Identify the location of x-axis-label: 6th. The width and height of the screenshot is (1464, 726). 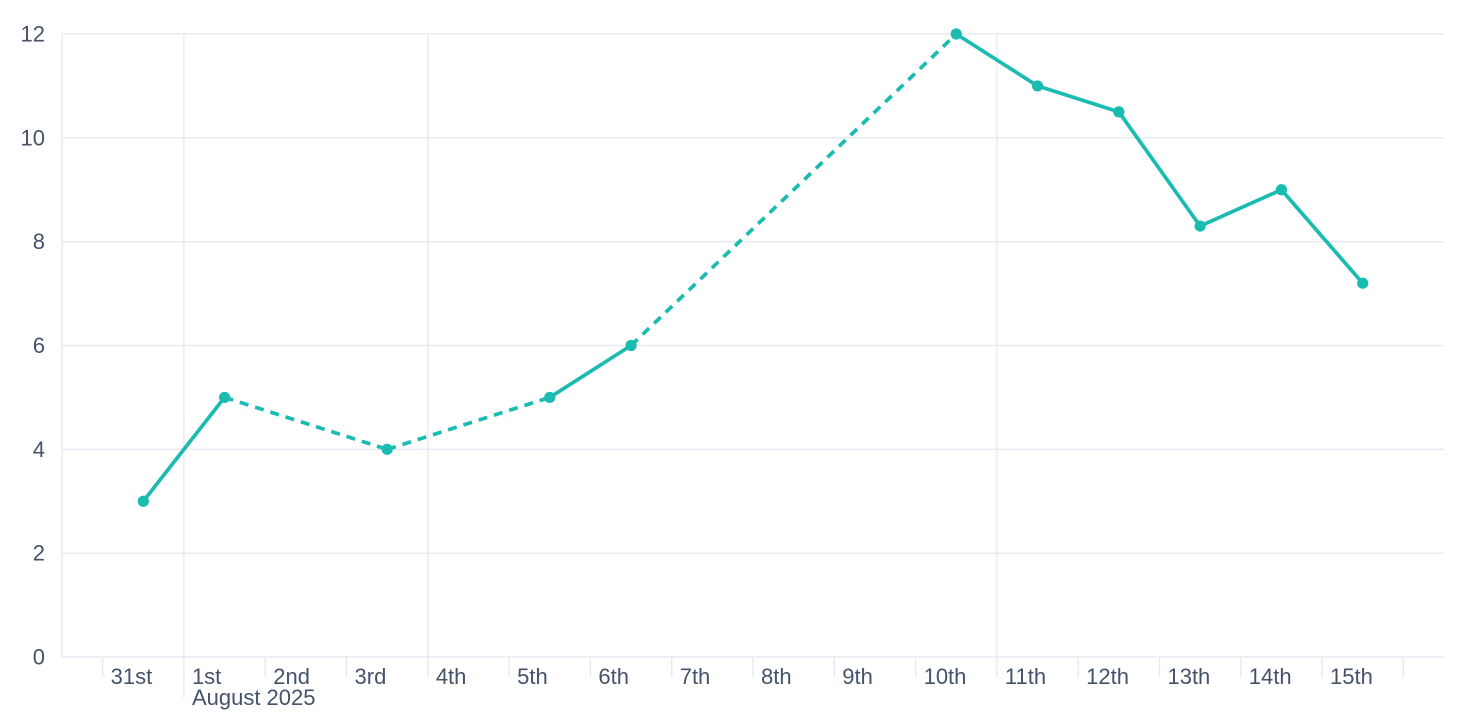
(613, 676).